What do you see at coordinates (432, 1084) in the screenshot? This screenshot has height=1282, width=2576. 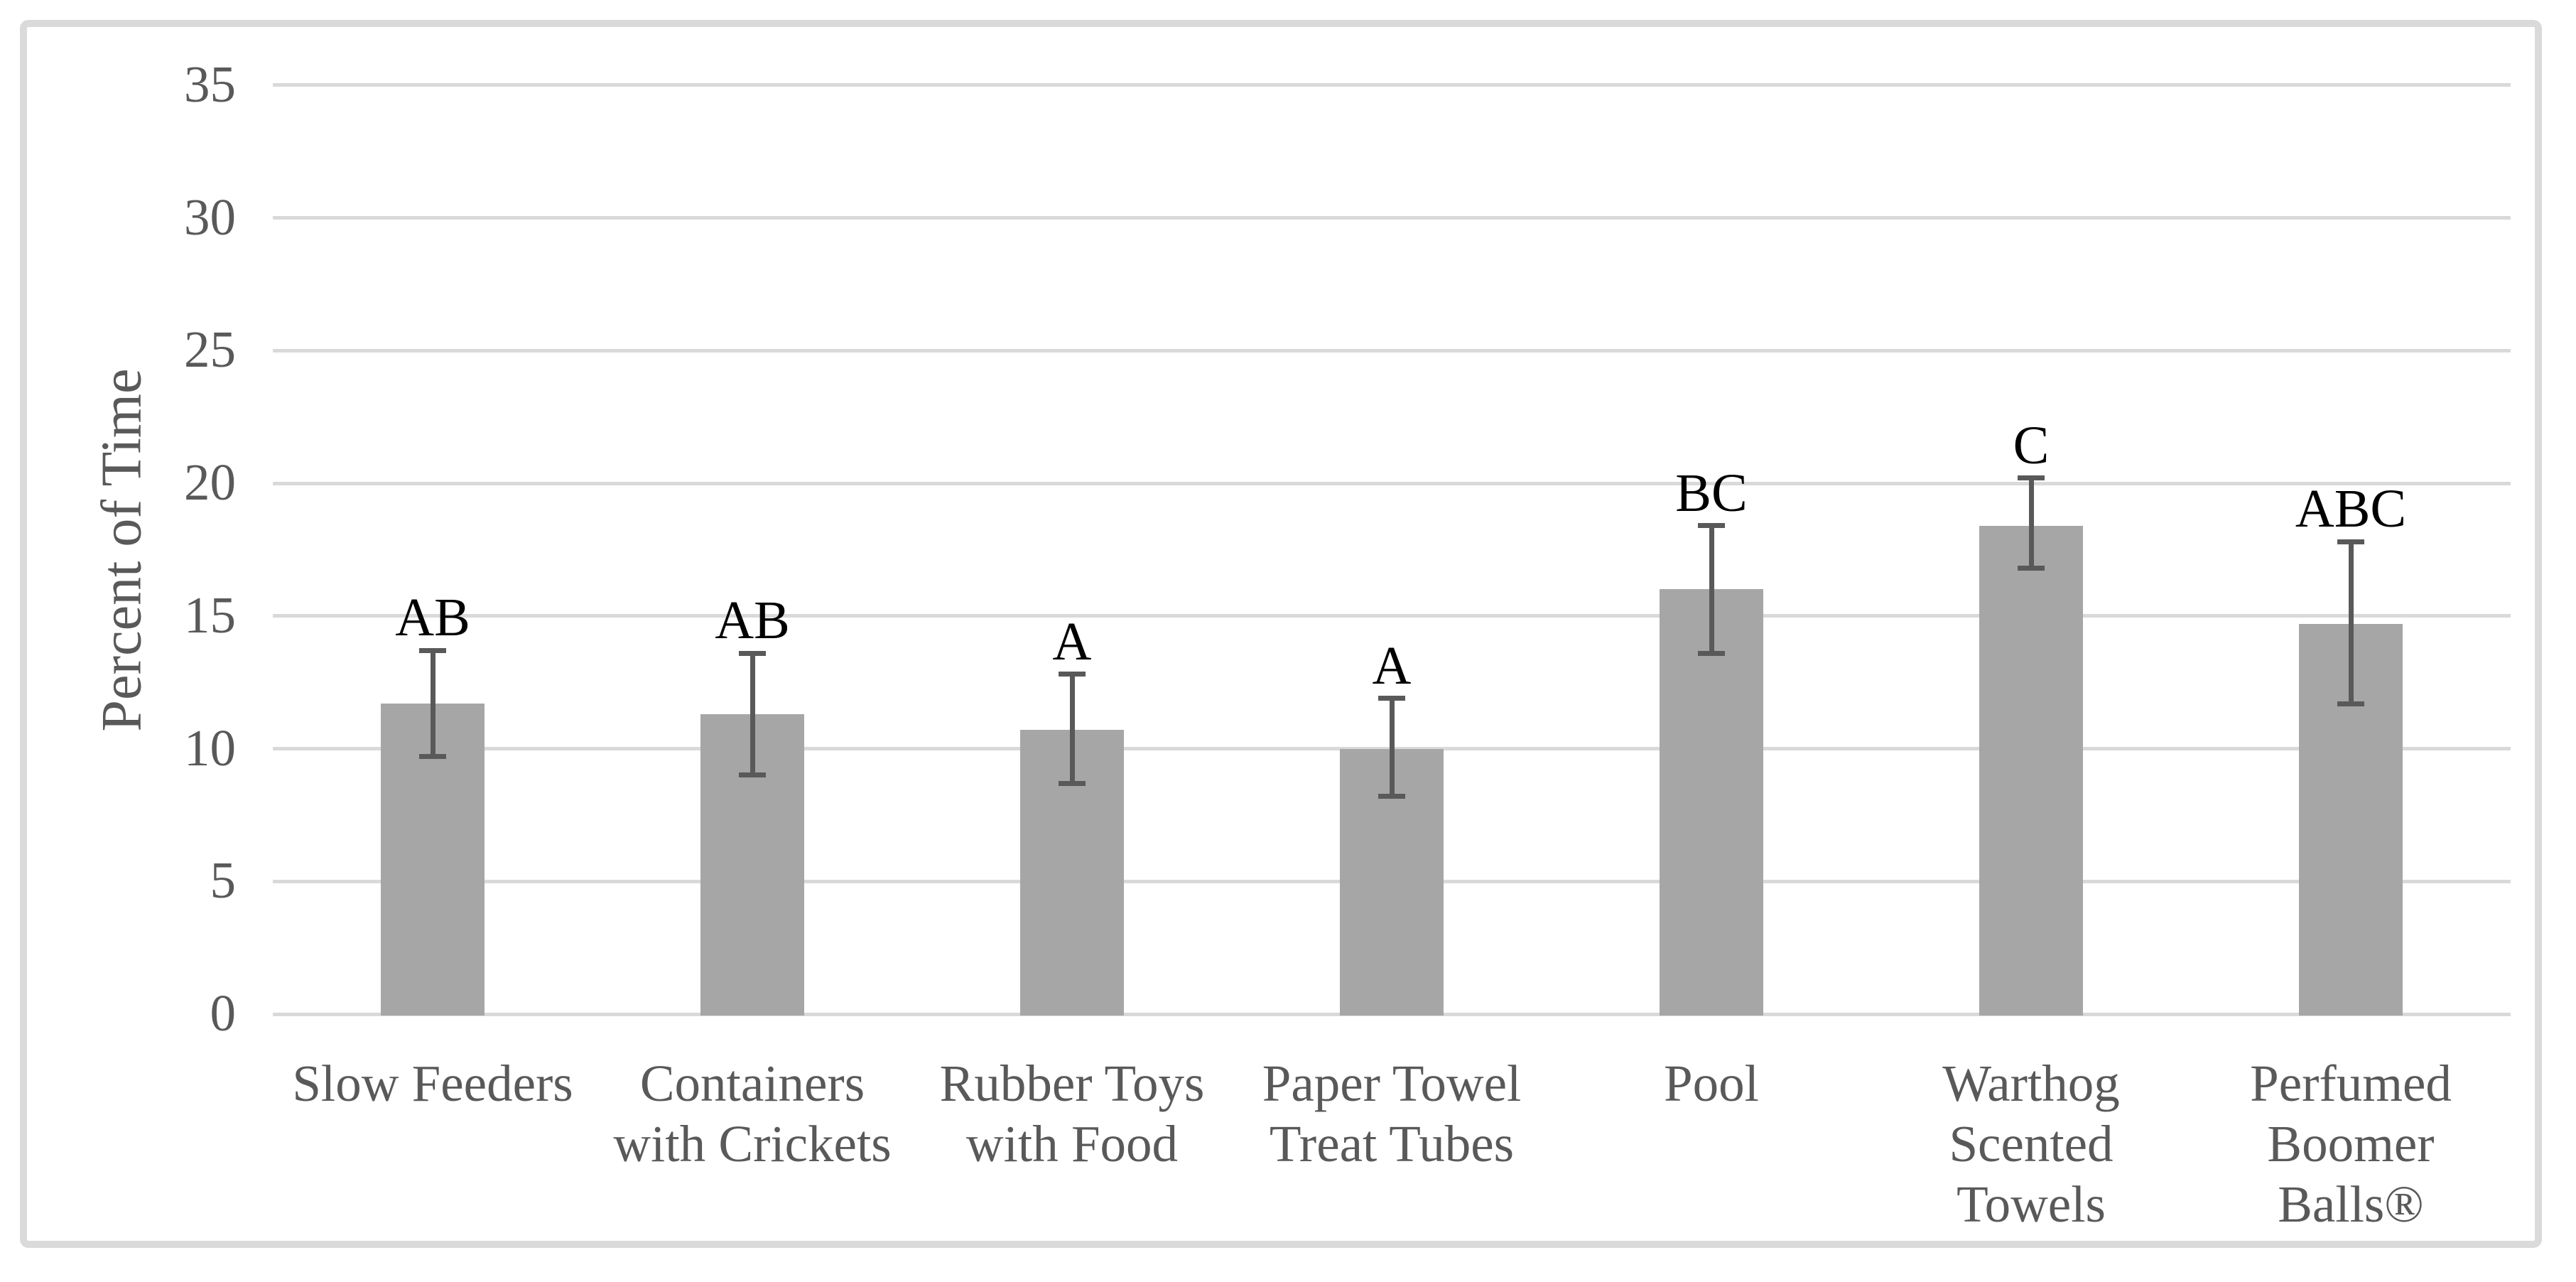 I see `category-label: Slow Feeders` at bounding box center [432, 1084].